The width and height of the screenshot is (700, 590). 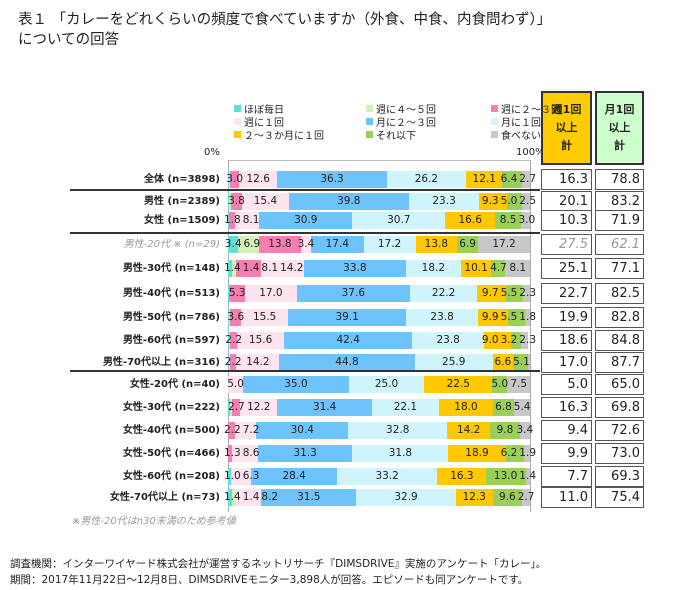 I want to click on stacked-bar: 1.4 1.4 8.1 14.2 33.8 18.2 10.1 4.7 8.1, so click(x=377, y=268).